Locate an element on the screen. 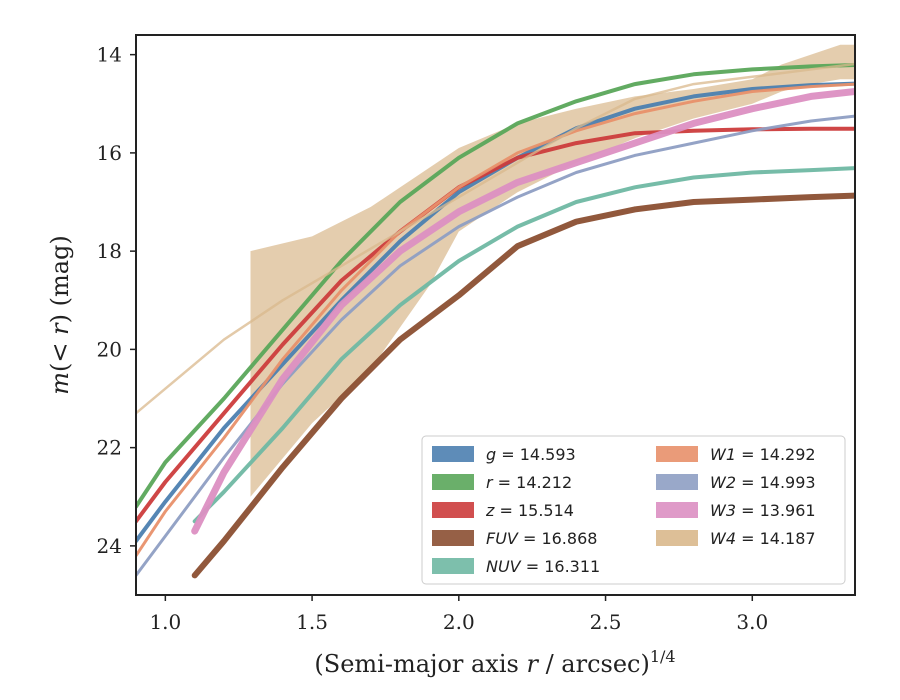 The width and height of the screenshot is (900, 700). legend-label-W4: W4 = 14.187 is located at coordinates (763, 538).